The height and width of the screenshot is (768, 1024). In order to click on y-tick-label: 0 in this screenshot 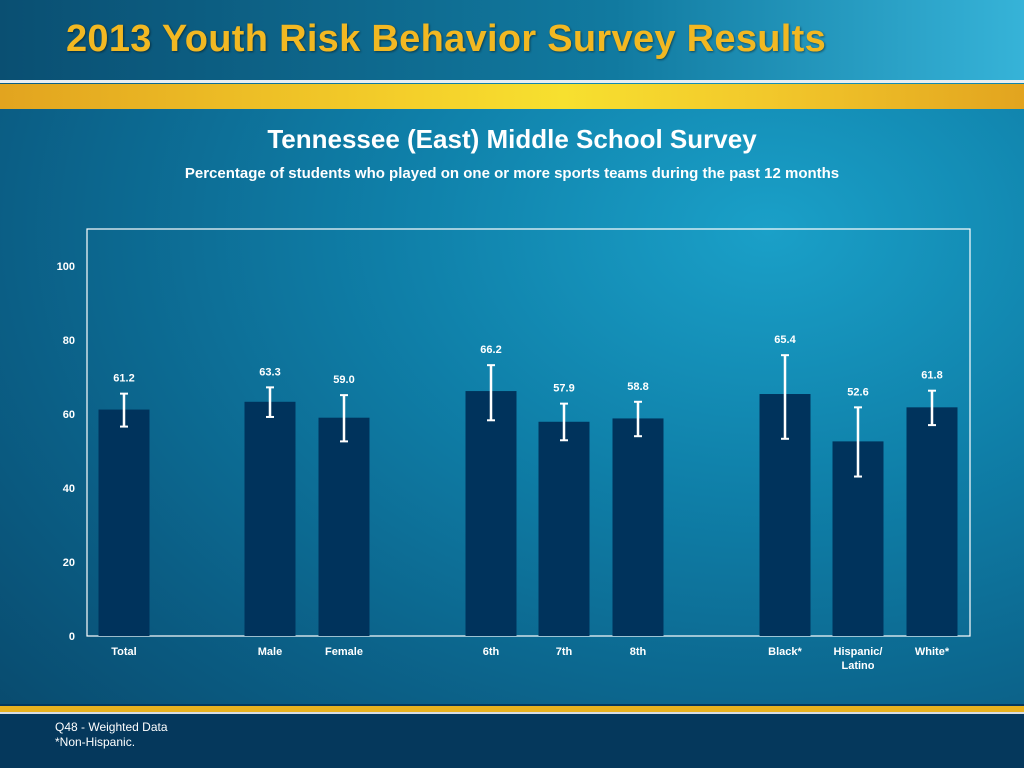, I will do `click(72, 637)`.